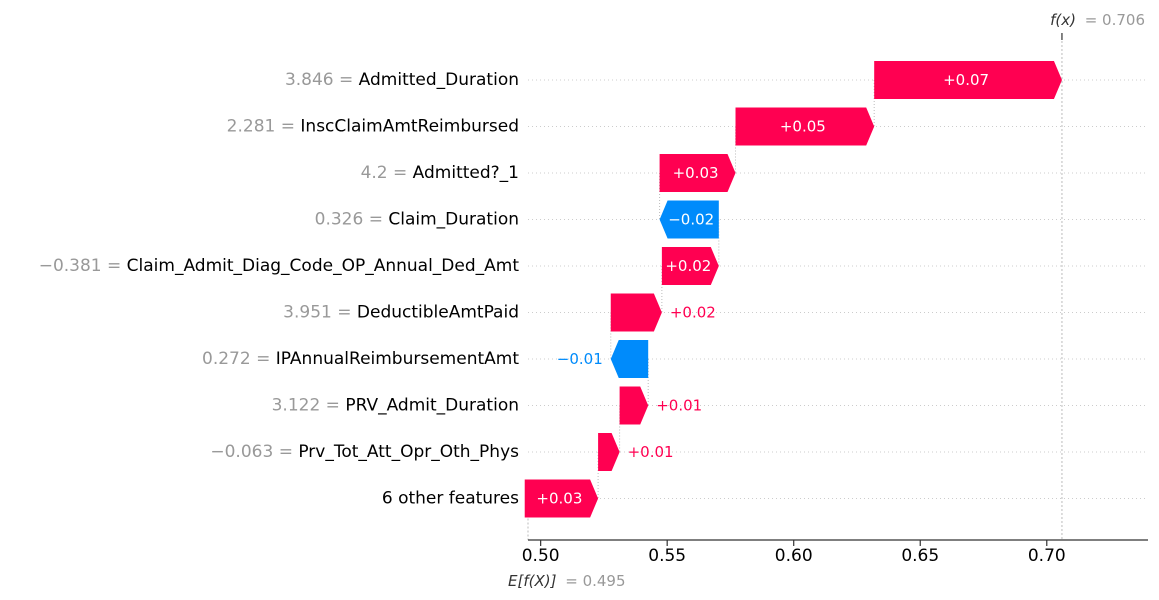 The height and width of the screenshot is (600, 1159). I want to click on feature-name: 6 other features, so click(450, 499).